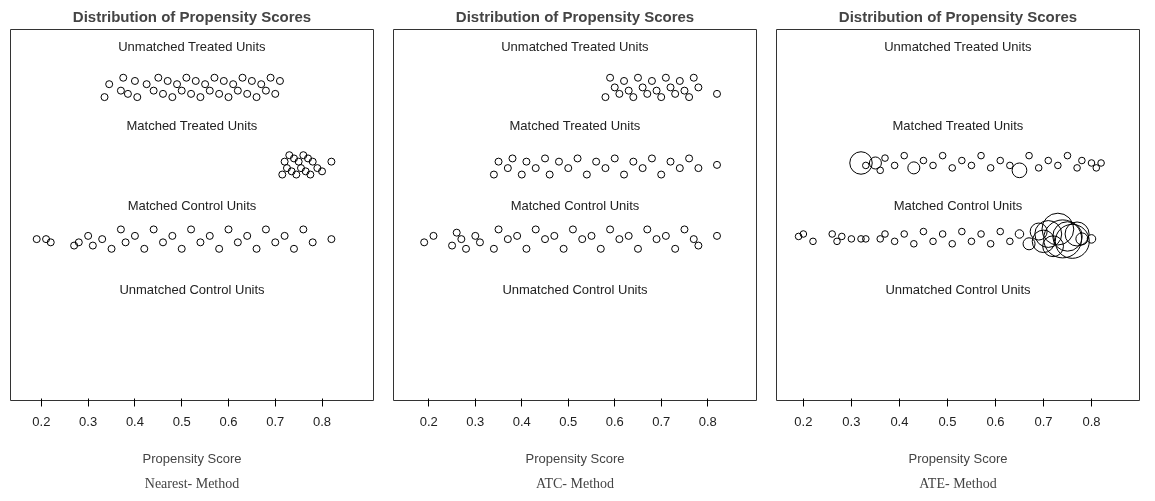  I want to click on x-tick-label: 0.8, so click(707, 421).